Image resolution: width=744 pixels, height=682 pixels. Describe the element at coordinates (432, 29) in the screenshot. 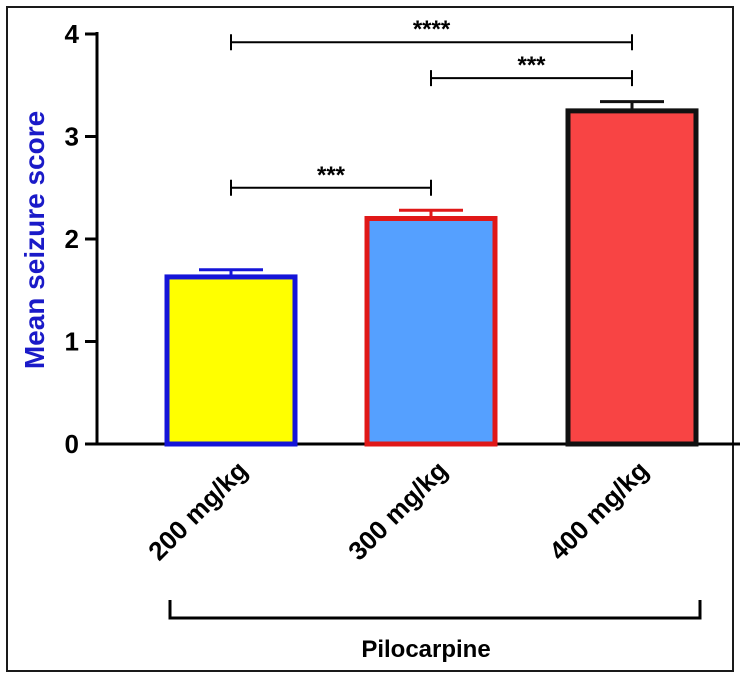

I see `significance-label: ****` at that location.